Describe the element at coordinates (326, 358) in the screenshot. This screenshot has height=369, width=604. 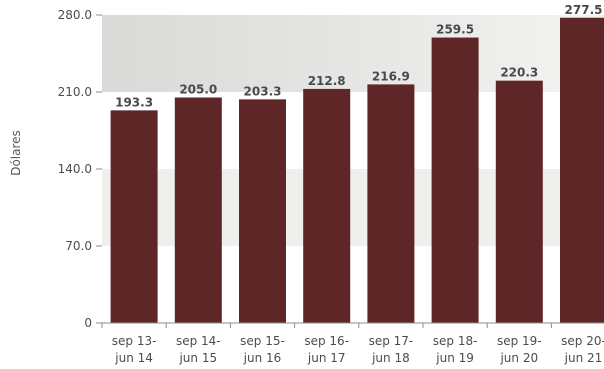
I see `x-category-label: jun 17` at that location.